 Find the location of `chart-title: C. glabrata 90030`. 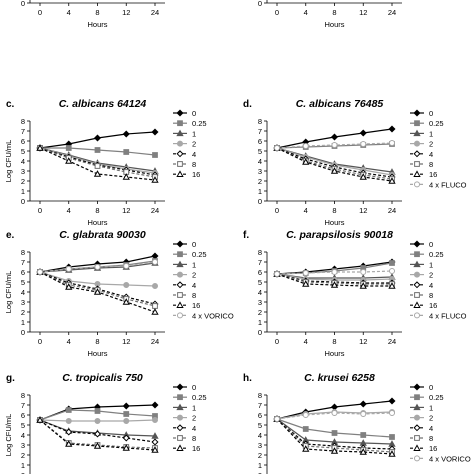

chart-title: C. glabrata 90030 is located at coordinates (102, 235).